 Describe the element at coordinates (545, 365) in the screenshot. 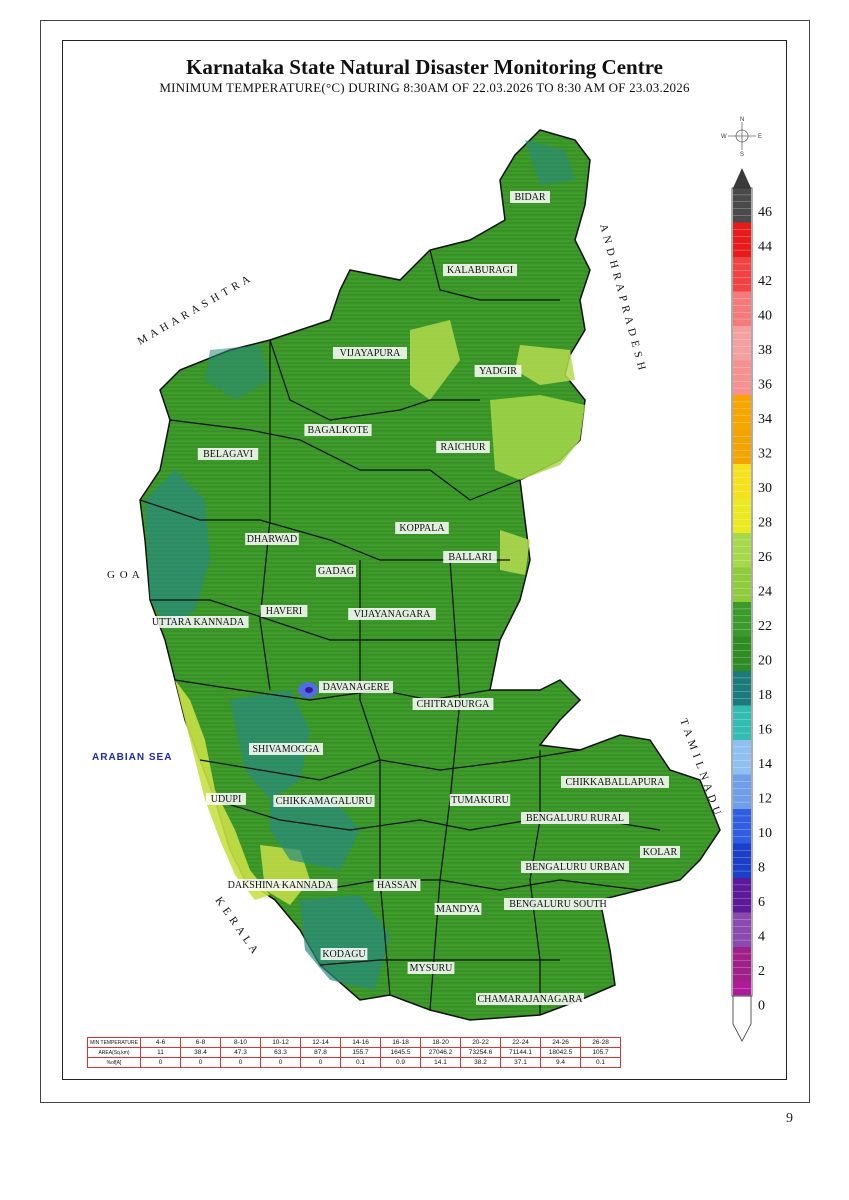

I see `yadgir-warm-zone` at that location.